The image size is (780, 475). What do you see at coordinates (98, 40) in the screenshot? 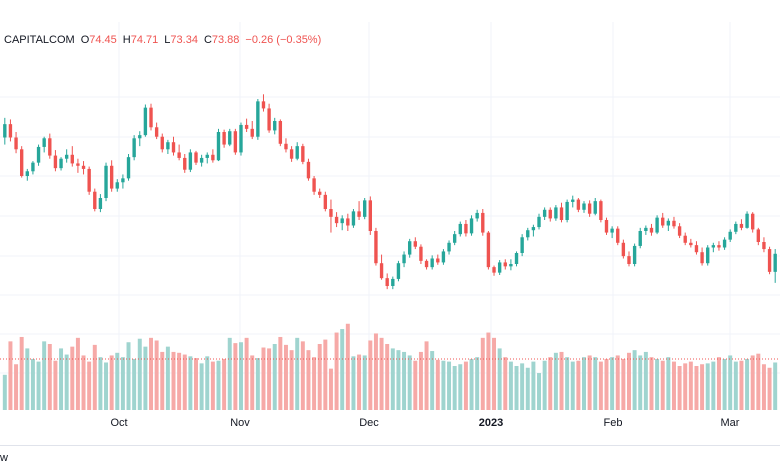
I see `open-value: O74.45` at bounding box center [98, 40].